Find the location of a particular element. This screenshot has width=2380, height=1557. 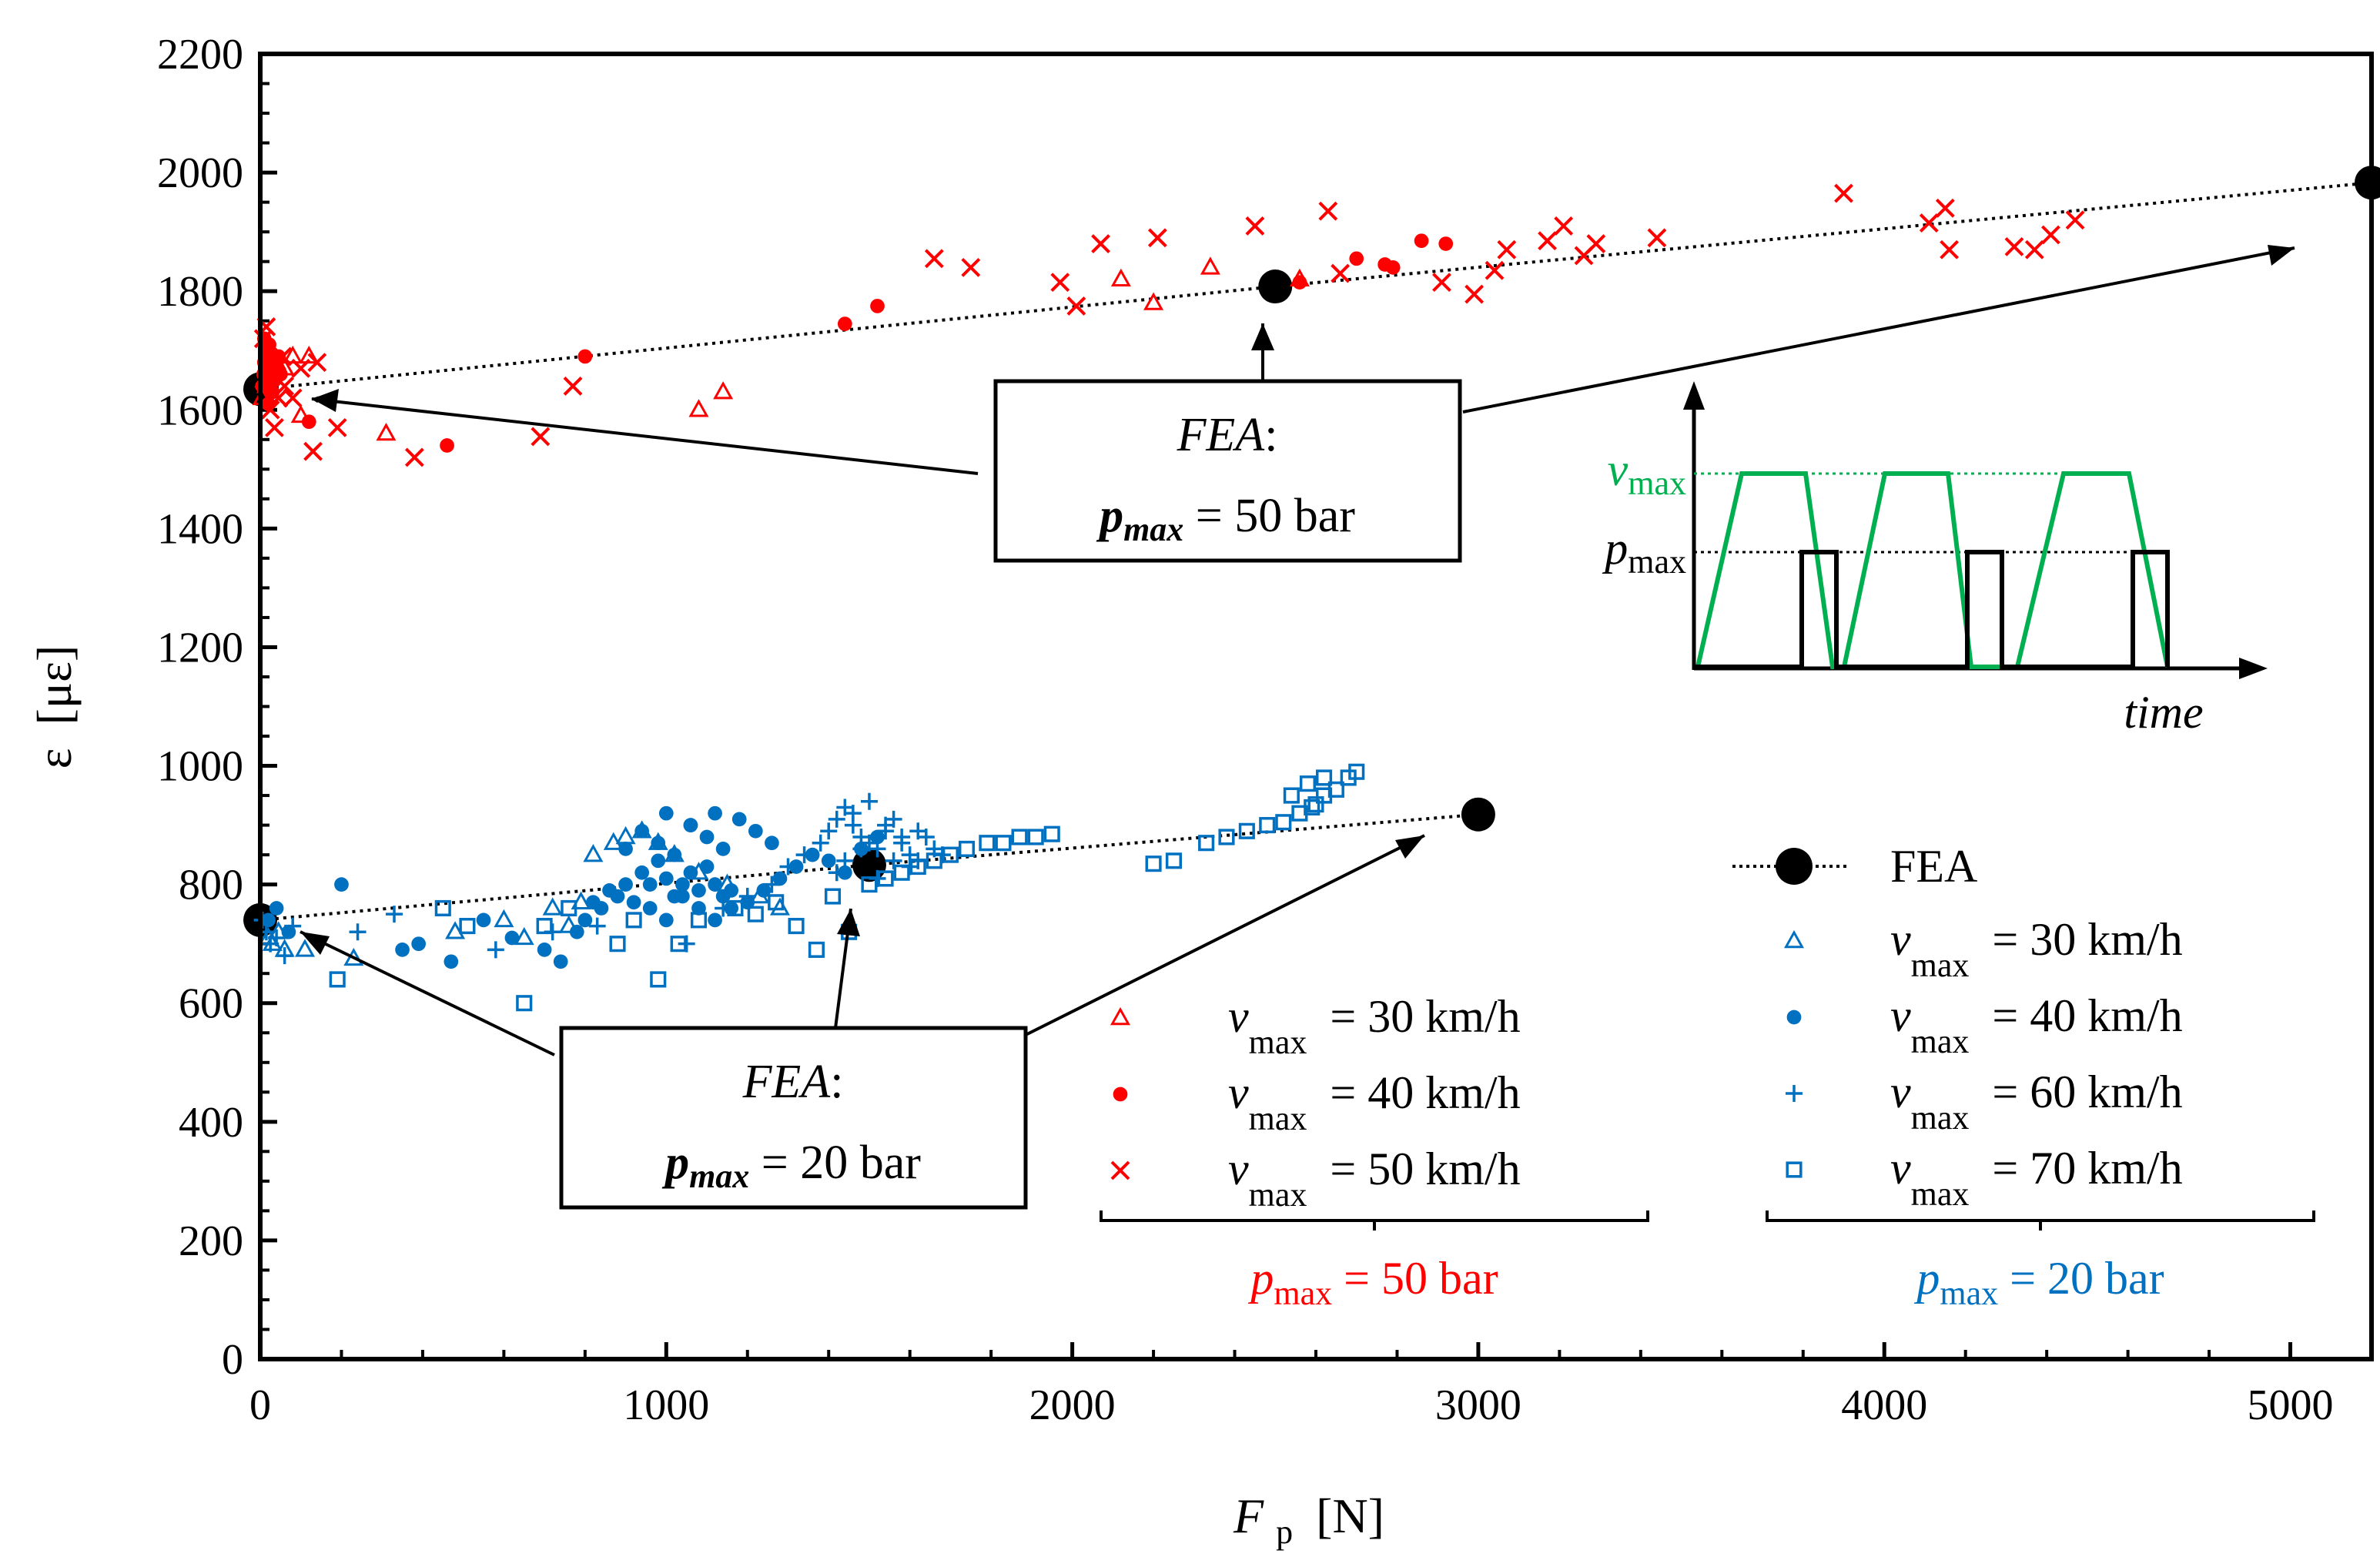

x-axis-subscript: p is located at coordinates (1284, 1532).